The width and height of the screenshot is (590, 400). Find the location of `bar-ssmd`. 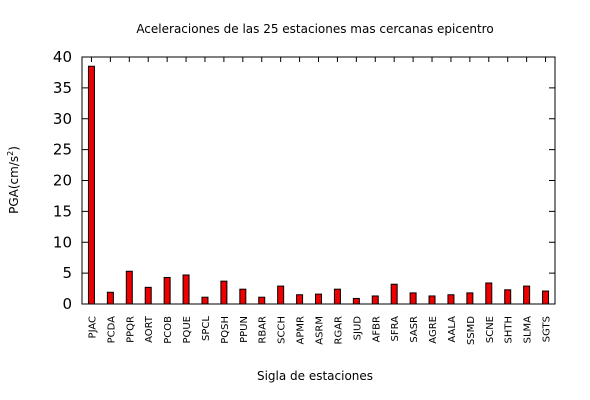

bar-ssmd is located at coordinates (470, 298).